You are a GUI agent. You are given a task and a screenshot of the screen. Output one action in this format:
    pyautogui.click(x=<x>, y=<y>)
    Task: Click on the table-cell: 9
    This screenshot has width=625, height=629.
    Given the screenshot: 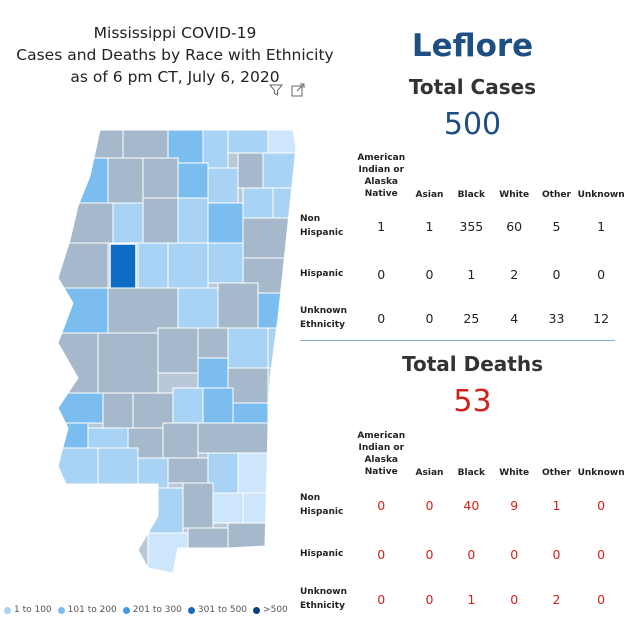 What is the action you would take?
    pyautogui.click(x=514, y=505)
    